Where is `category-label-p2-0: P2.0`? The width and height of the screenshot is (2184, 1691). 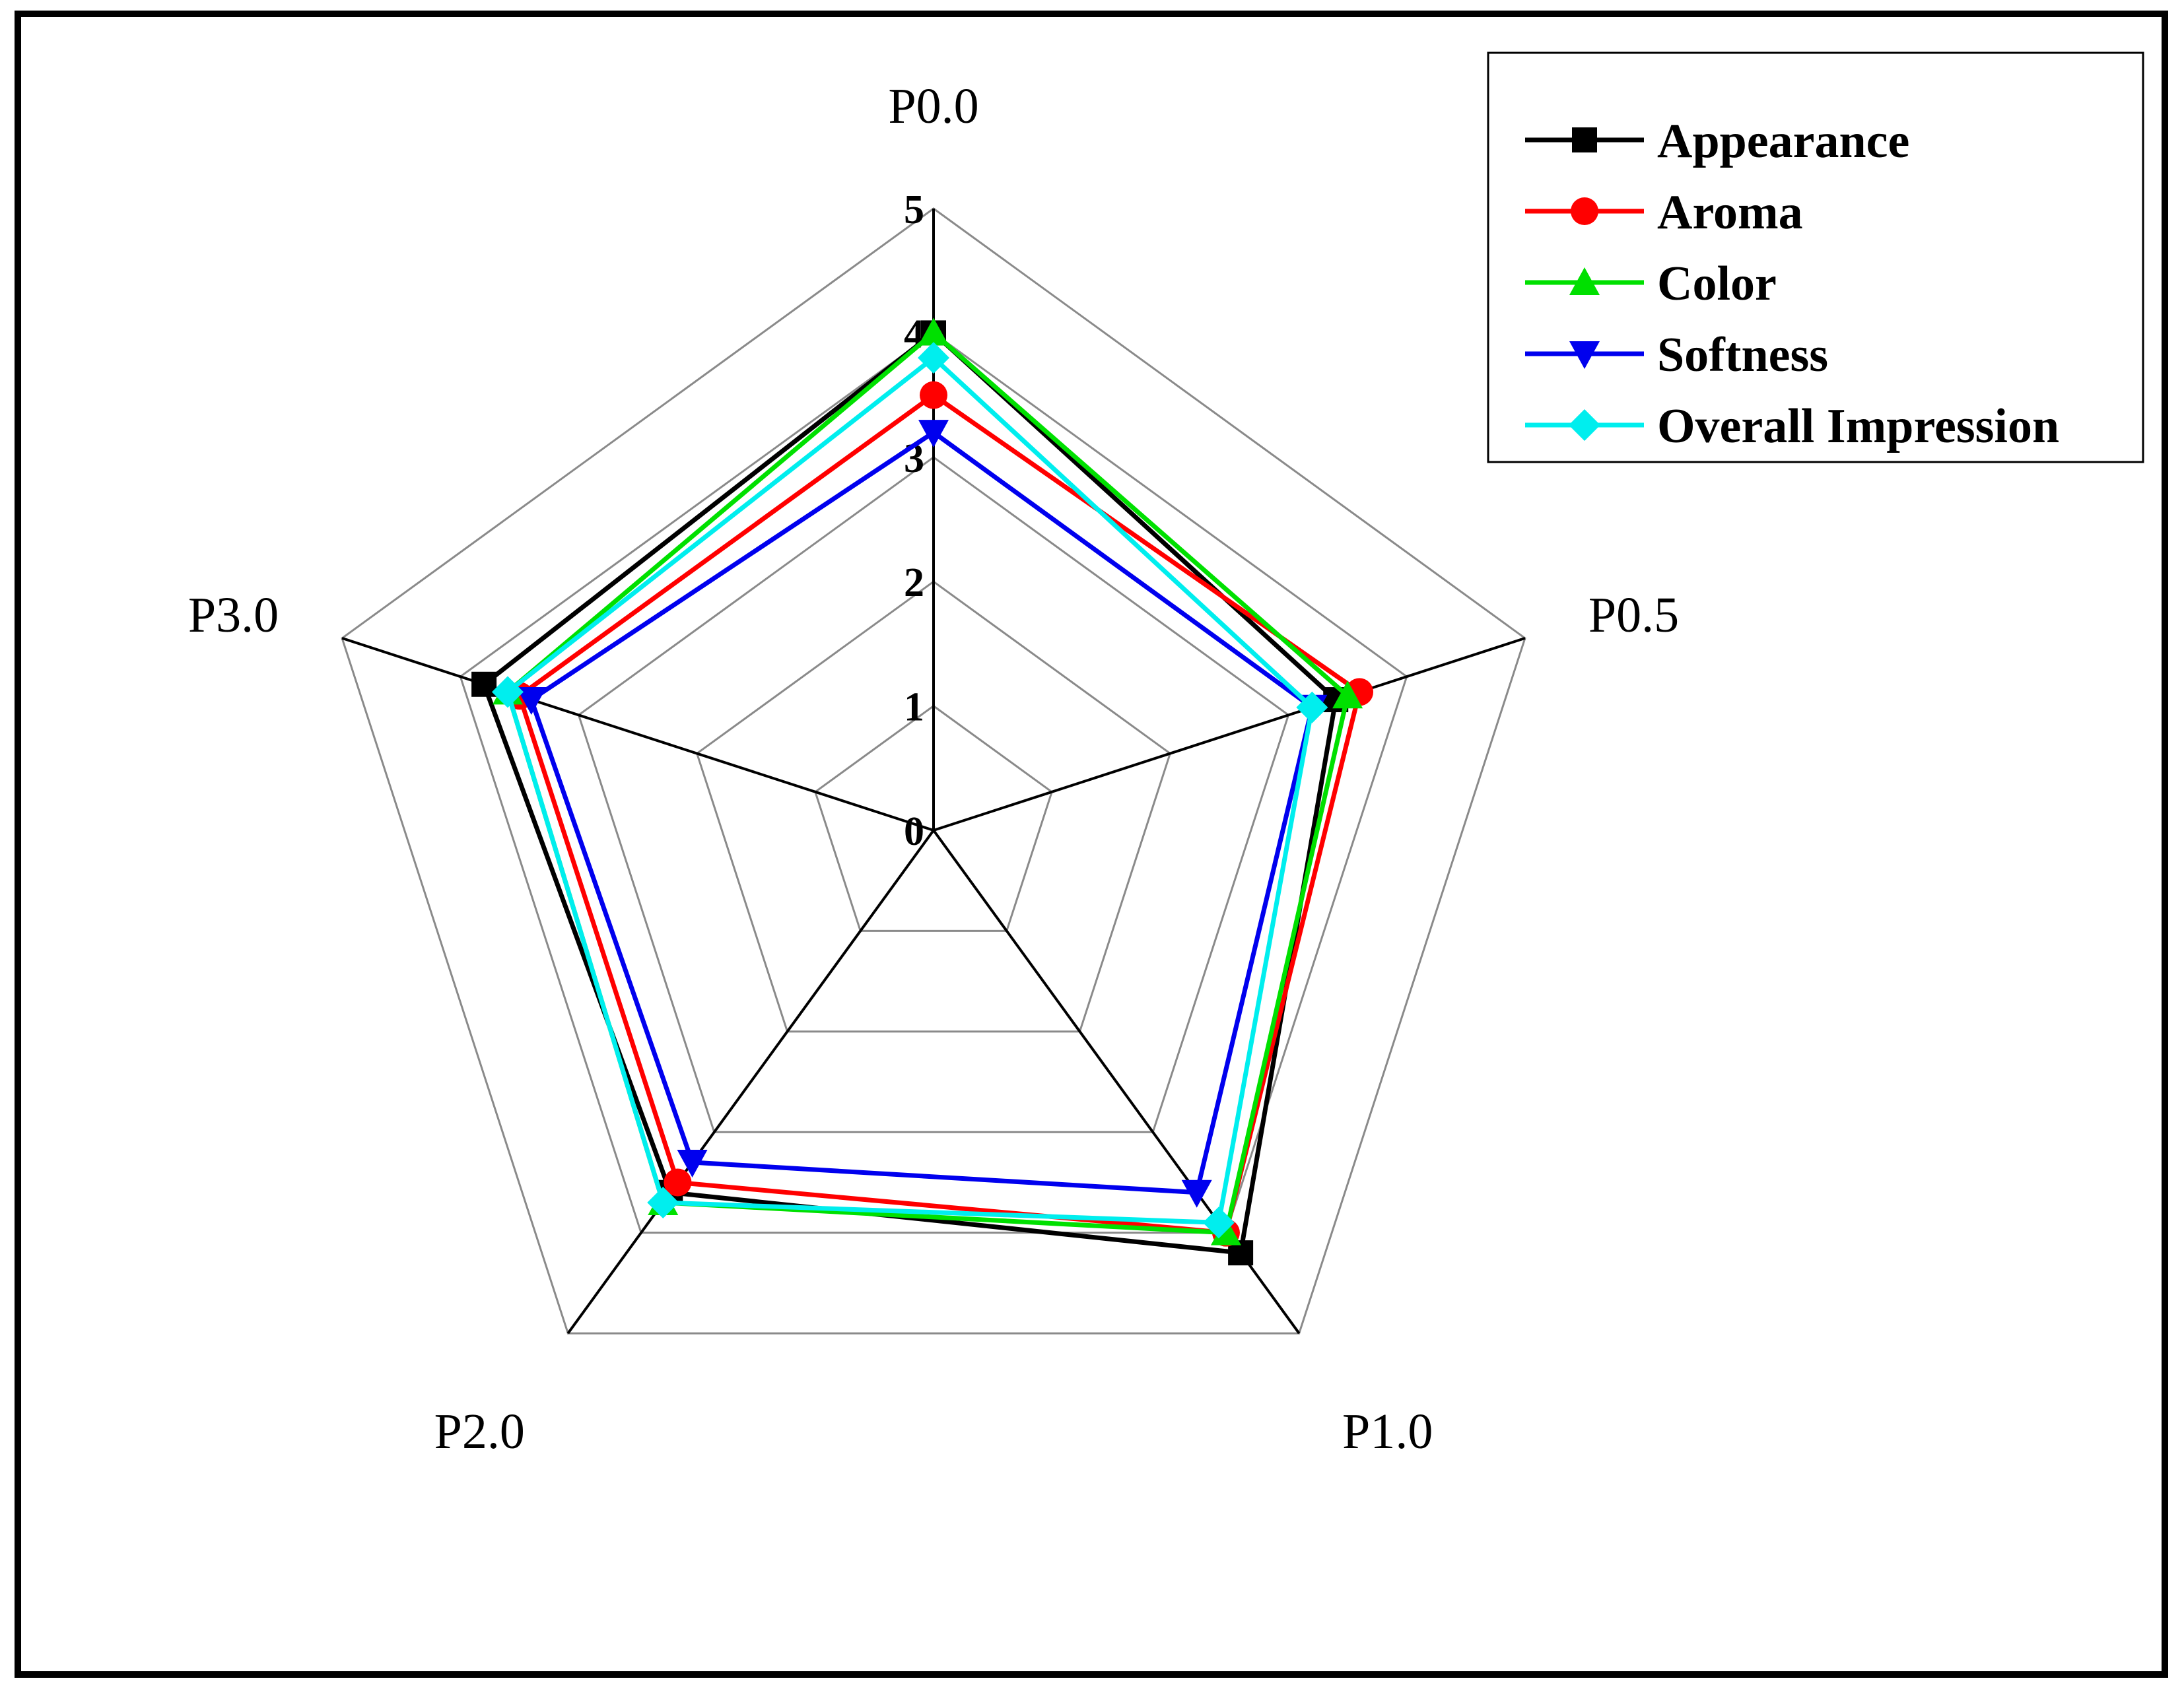 category-label-p2-0: P2.0 is located at coordinates (479, 1431).